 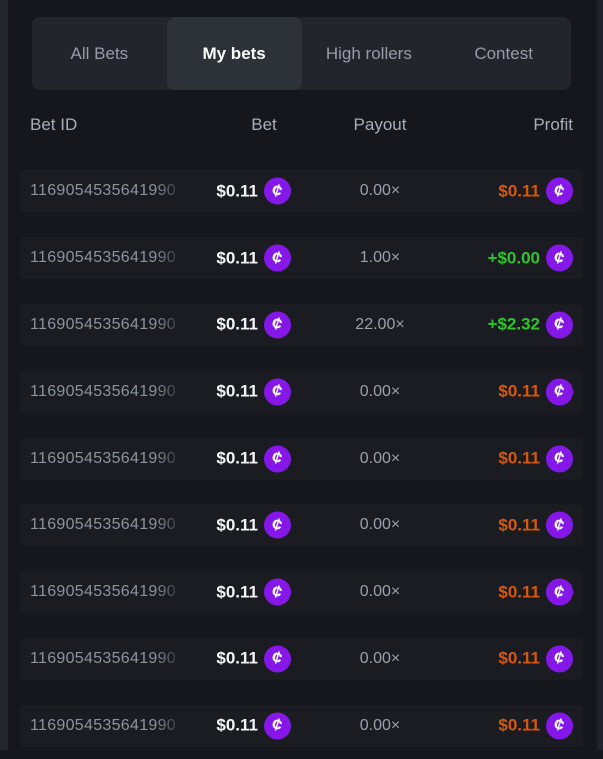 I want to click on table-header: Bet ID Bet Payout Profit, so click(x=301, y=125).